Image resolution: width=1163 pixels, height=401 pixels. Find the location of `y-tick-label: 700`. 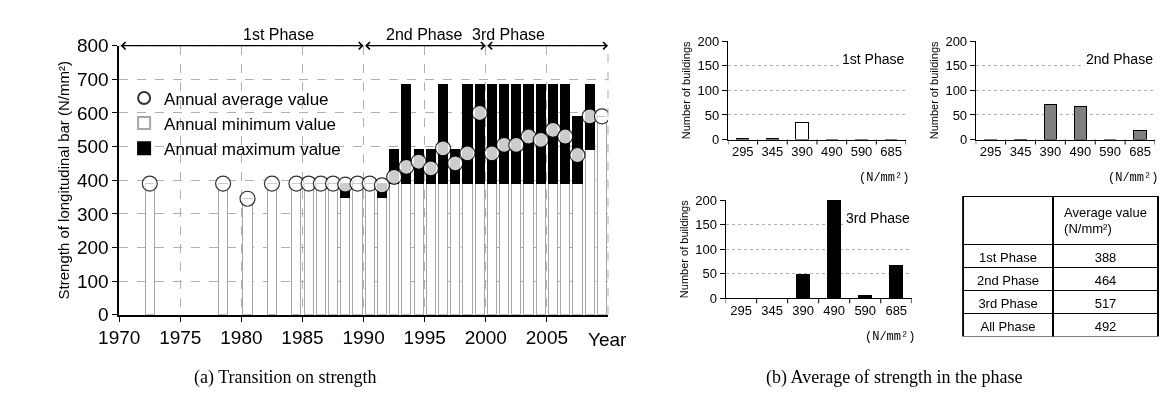

y-tick-label: 700 is located at coordinates (92, 79).